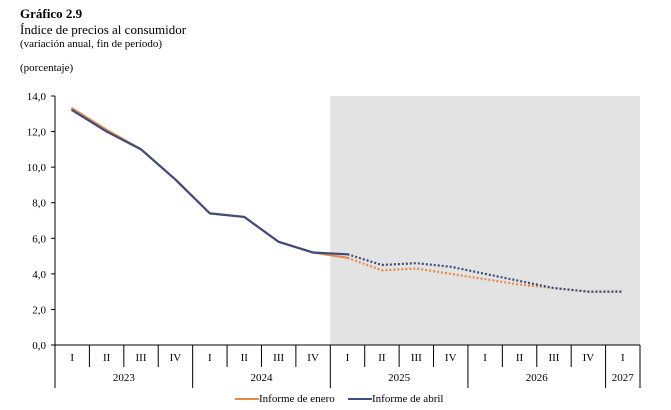 The width and height of the screenshot is (671, 410). I want to click on year-label: 2025, so click(399, 378).